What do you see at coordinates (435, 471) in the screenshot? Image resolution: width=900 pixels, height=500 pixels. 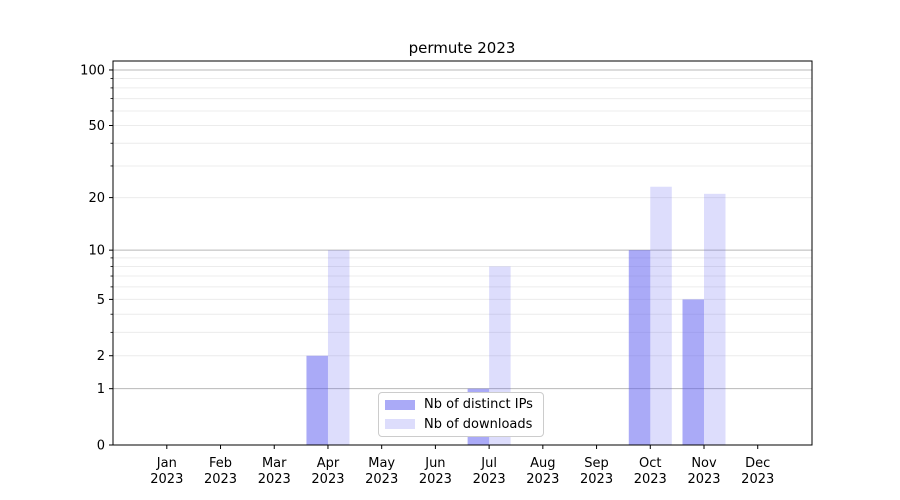 I see `x-tick-label-jun: Jun 2023` at bounding box center [435, 471].